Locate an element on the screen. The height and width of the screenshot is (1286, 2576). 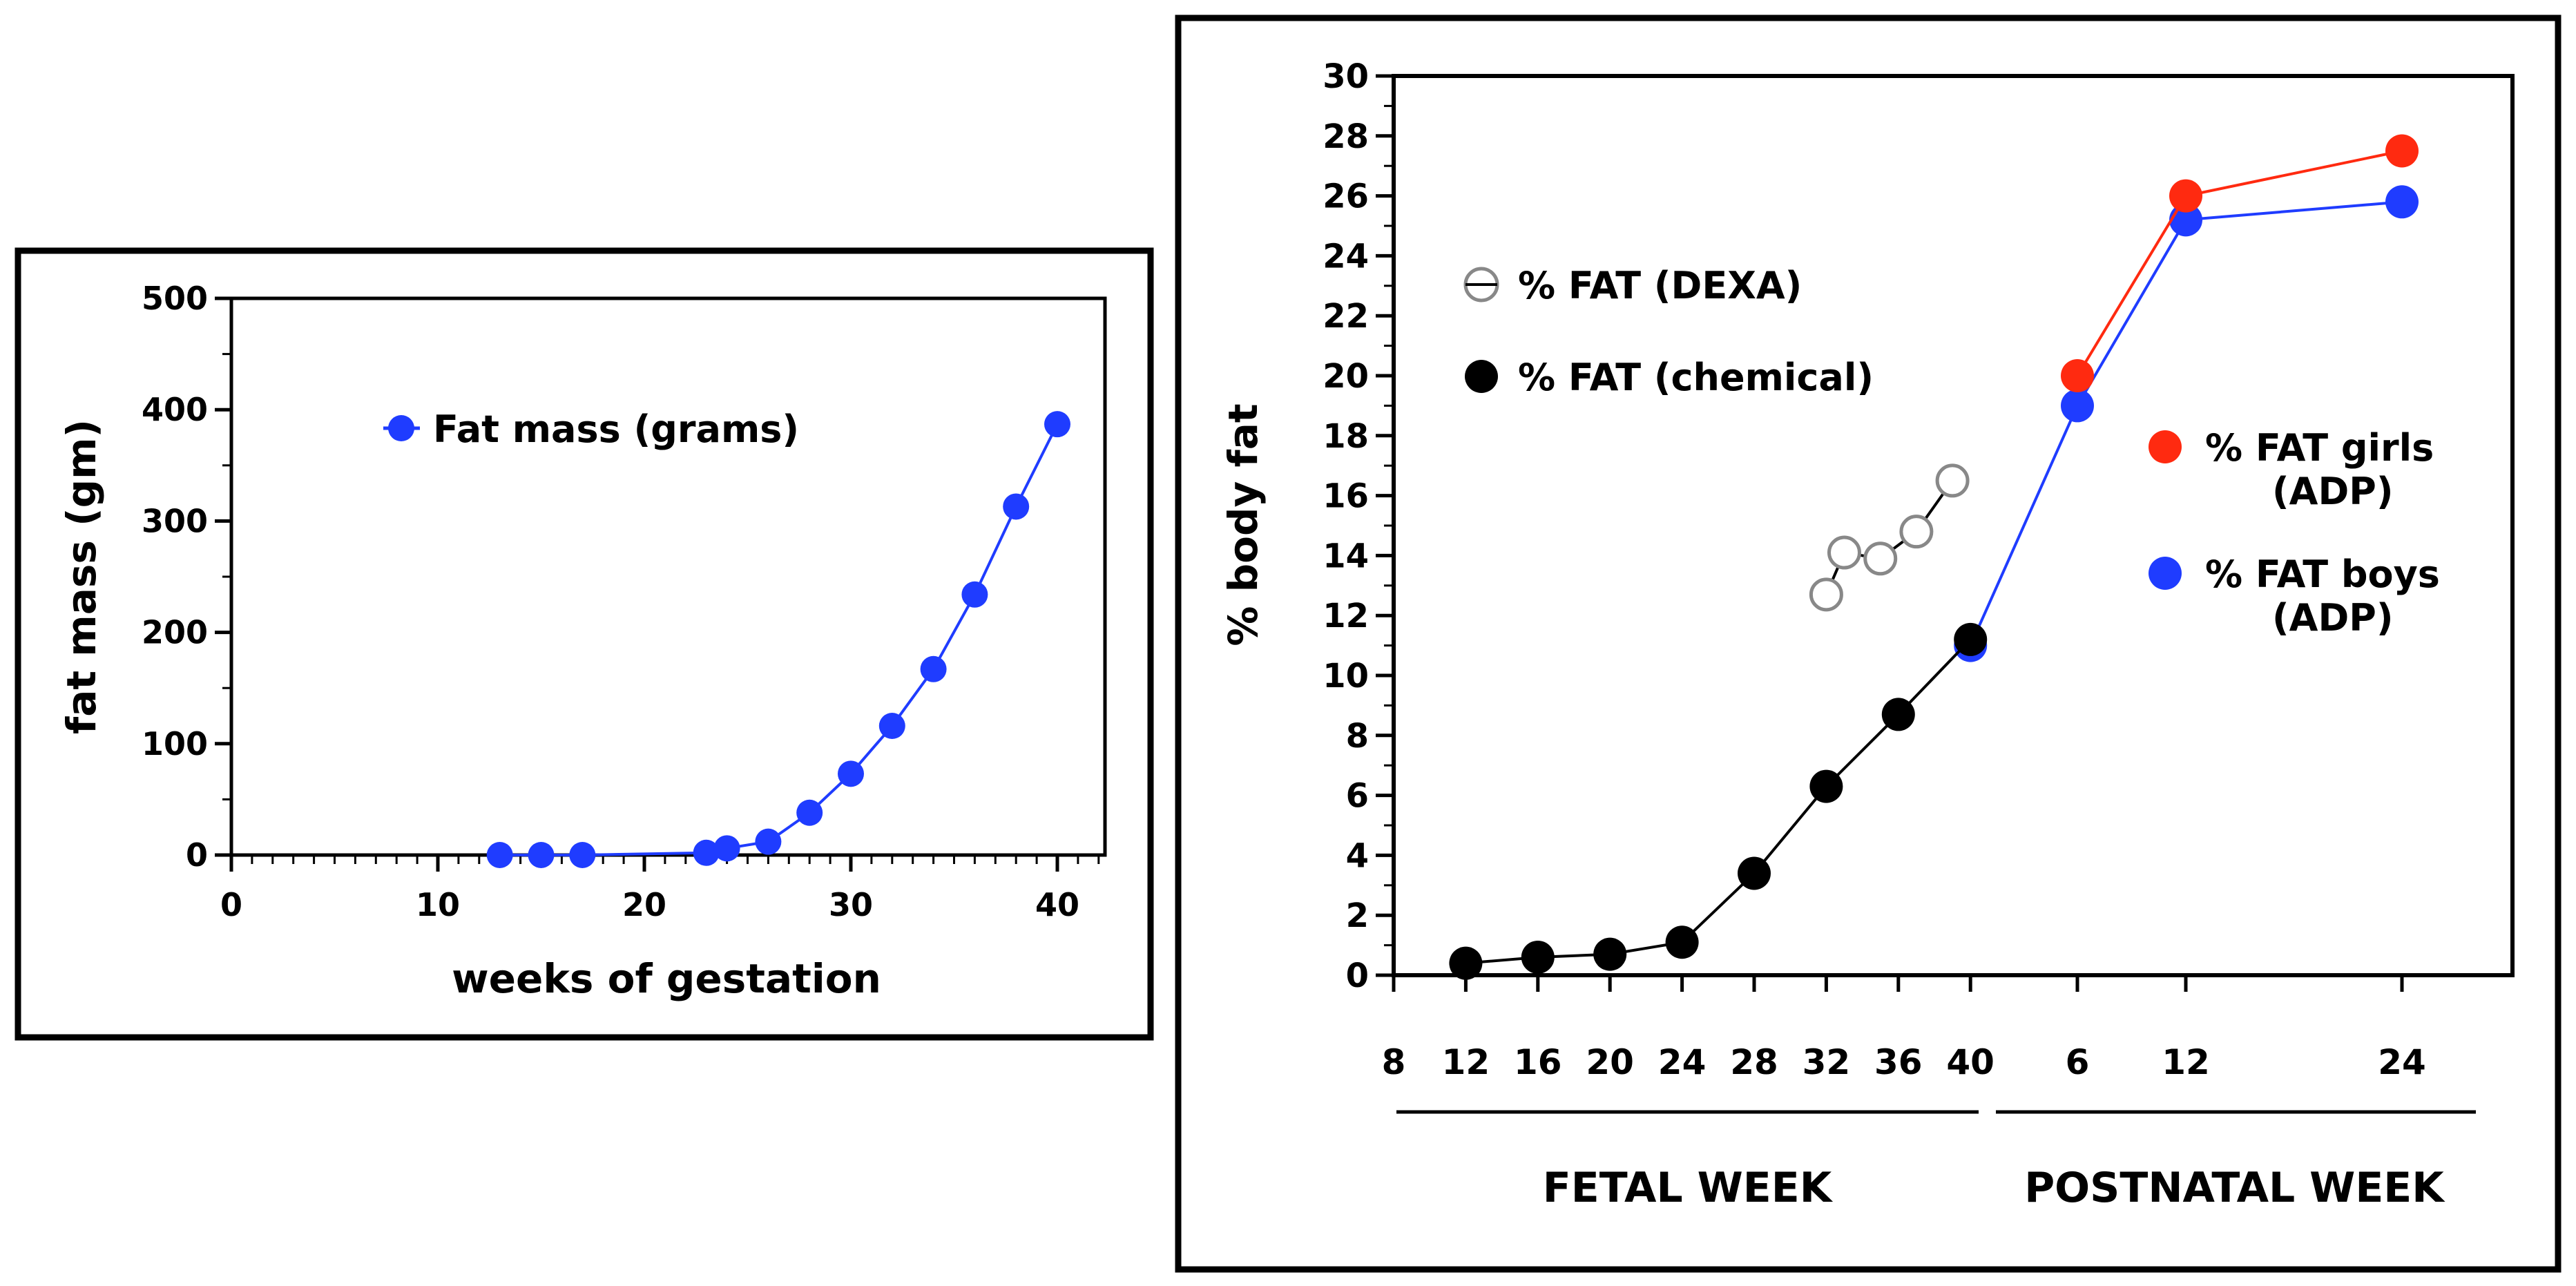
x-tick-label: 0 is located at coordinates (231, 904).